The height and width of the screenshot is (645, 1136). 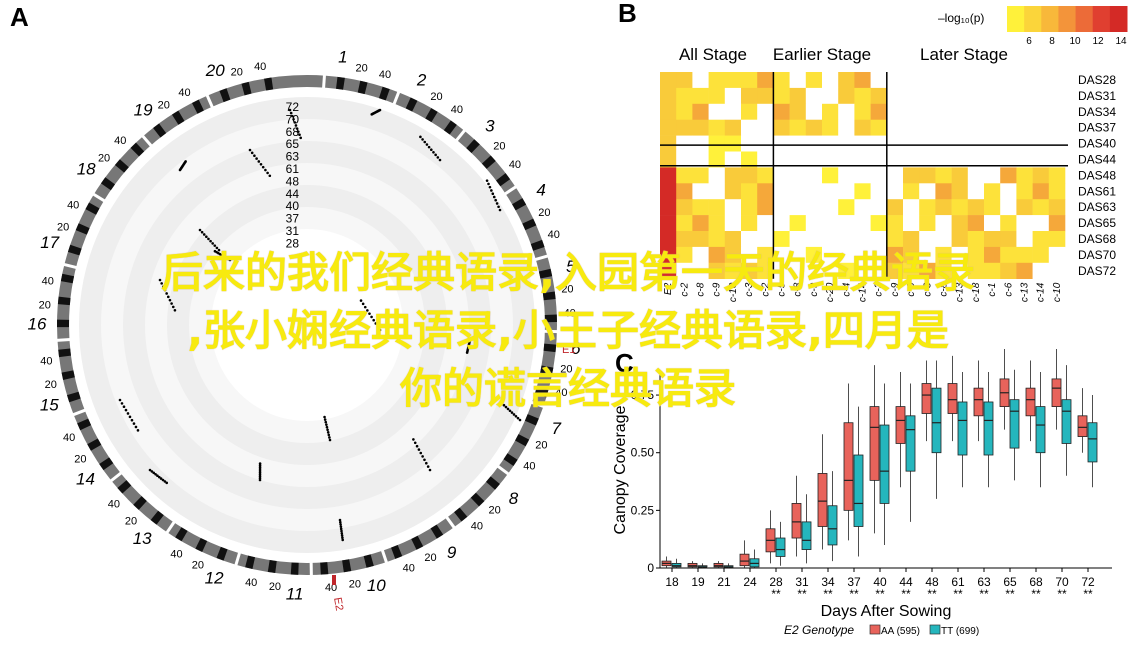 What do you see at coordinates (830, 292) in the screenshot?
I see `heatmap-col-label: c-20` at bounding box center [830, 292].